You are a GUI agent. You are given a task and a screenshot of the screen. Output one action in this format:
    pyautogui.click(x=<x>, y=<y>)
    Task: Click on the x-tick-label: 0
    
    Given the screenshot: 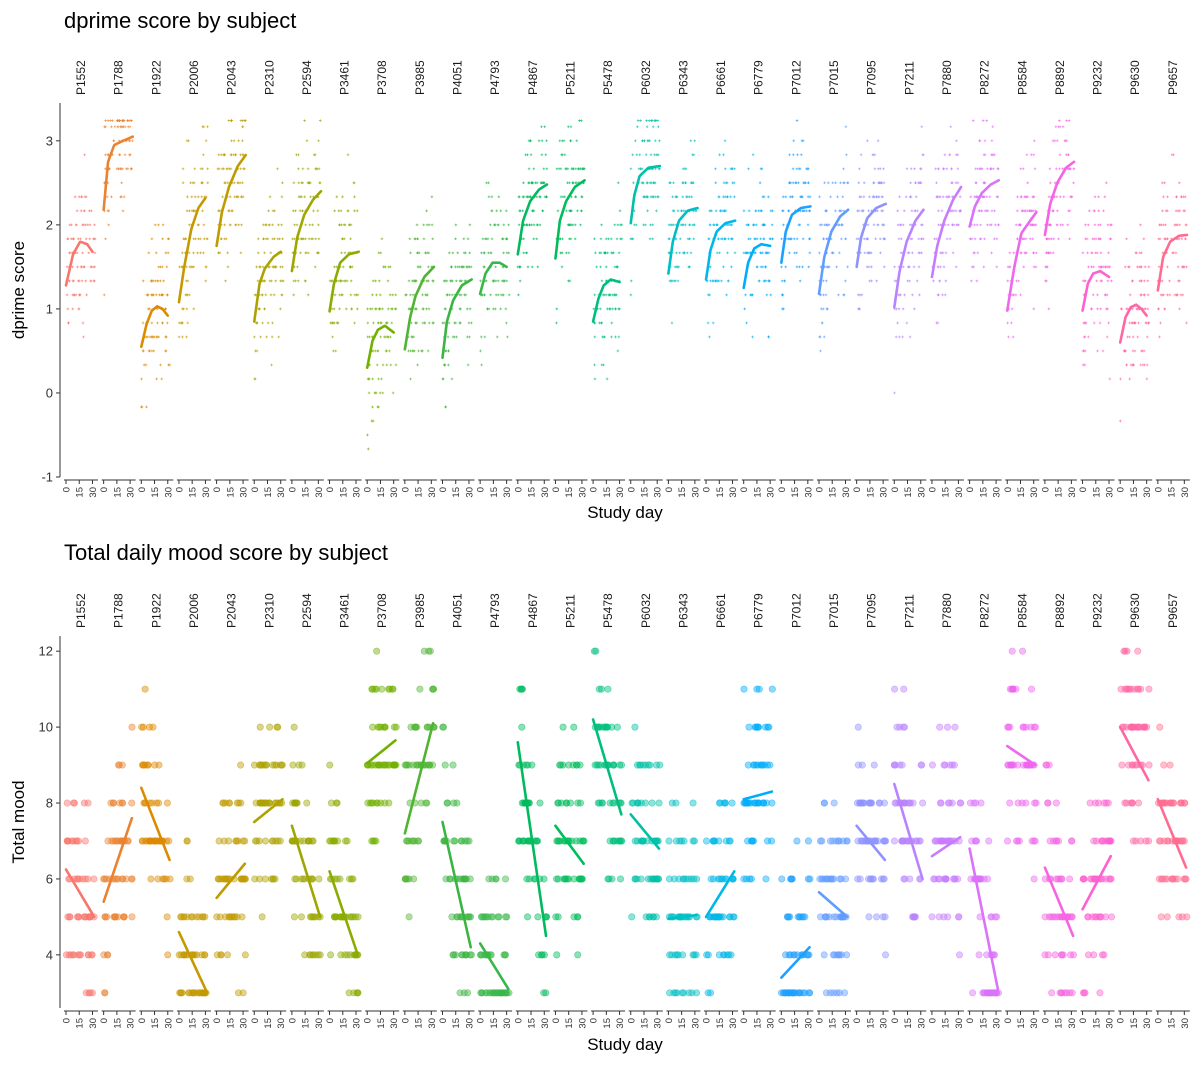 What is the action you would take?
    pyautogui.click(x=1008, y=1020)
    